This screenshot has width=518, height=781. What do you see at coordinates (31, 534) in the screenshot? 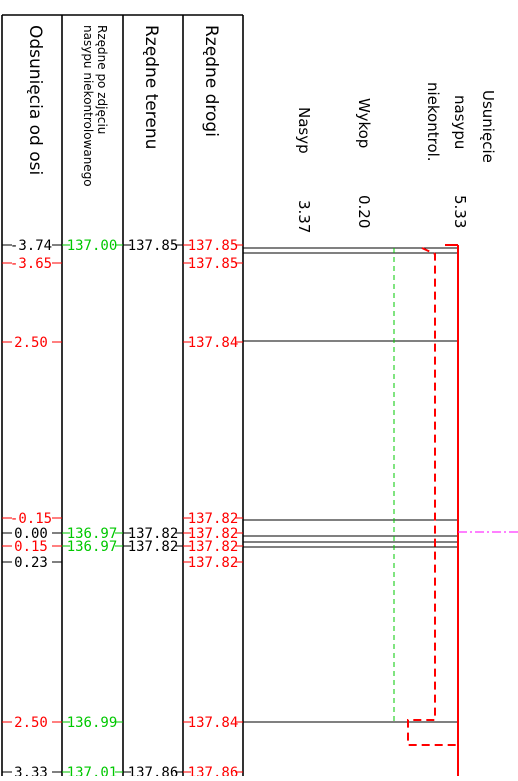
I see `offset-value: 0.00` at bounding box center [31, 534].